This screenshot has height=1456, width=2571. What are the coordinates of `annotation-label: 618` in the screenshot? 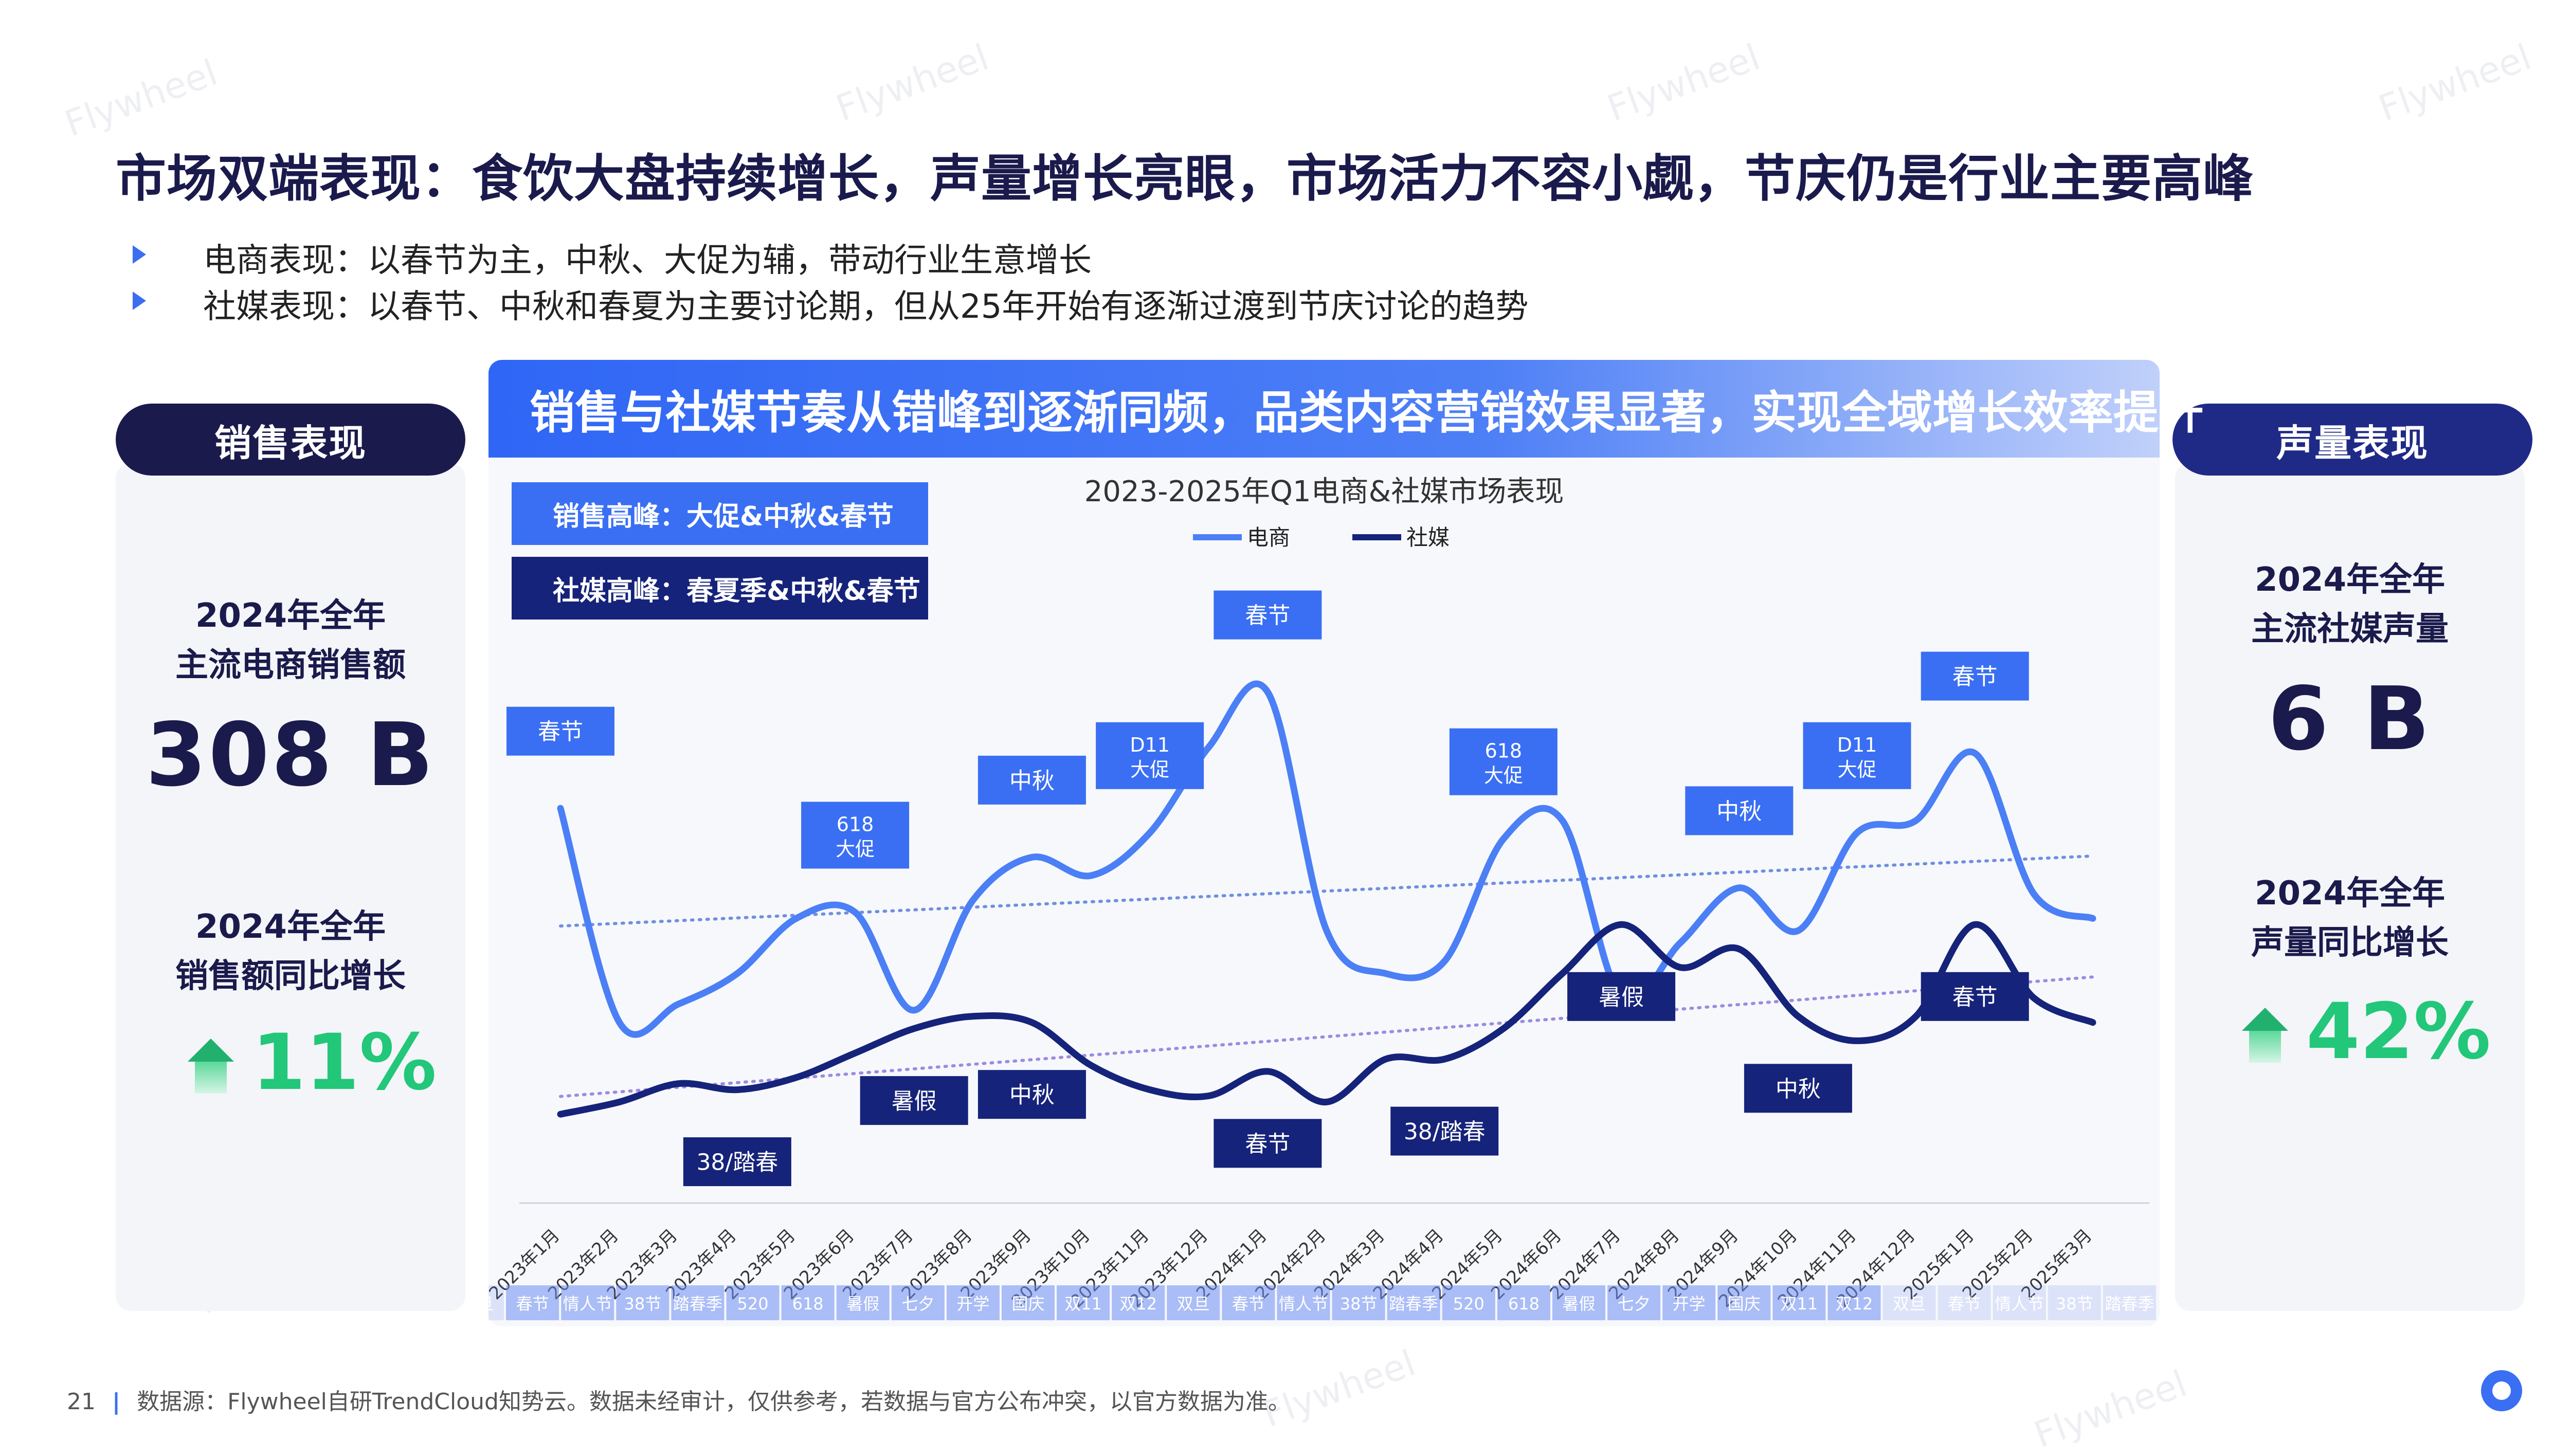 It's located at (855, 825).